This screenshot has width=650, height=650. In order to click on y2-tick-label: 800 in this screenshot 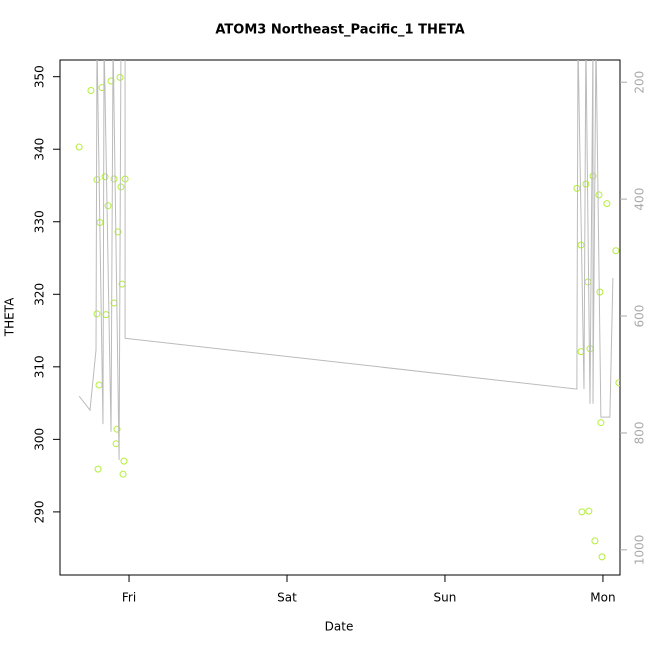, I will do `click(640, 432)`.